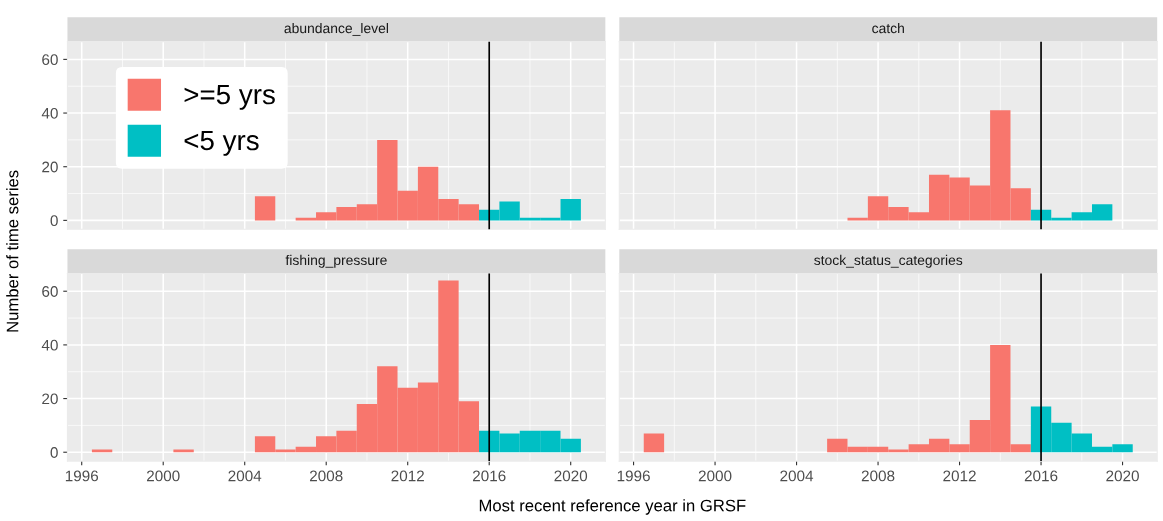  I want to click on x-axis-title: Most recent reference year in GRSF, so click(612, 507).